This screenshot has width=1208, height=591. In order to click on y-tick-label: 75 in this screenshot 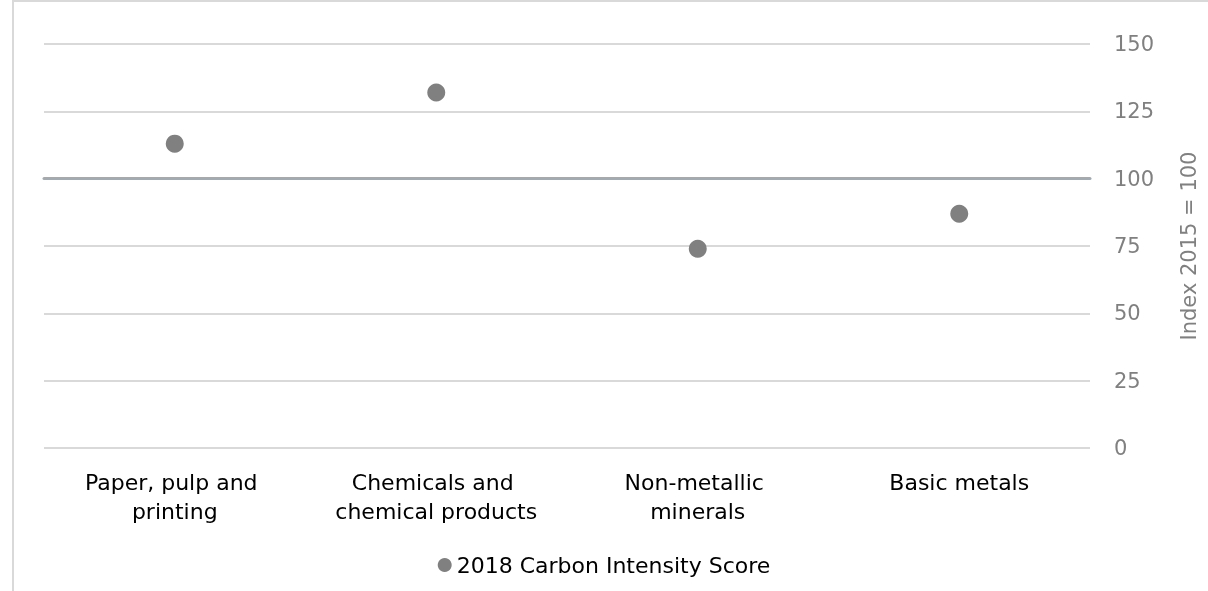, I will do `click(1127, 246)`.